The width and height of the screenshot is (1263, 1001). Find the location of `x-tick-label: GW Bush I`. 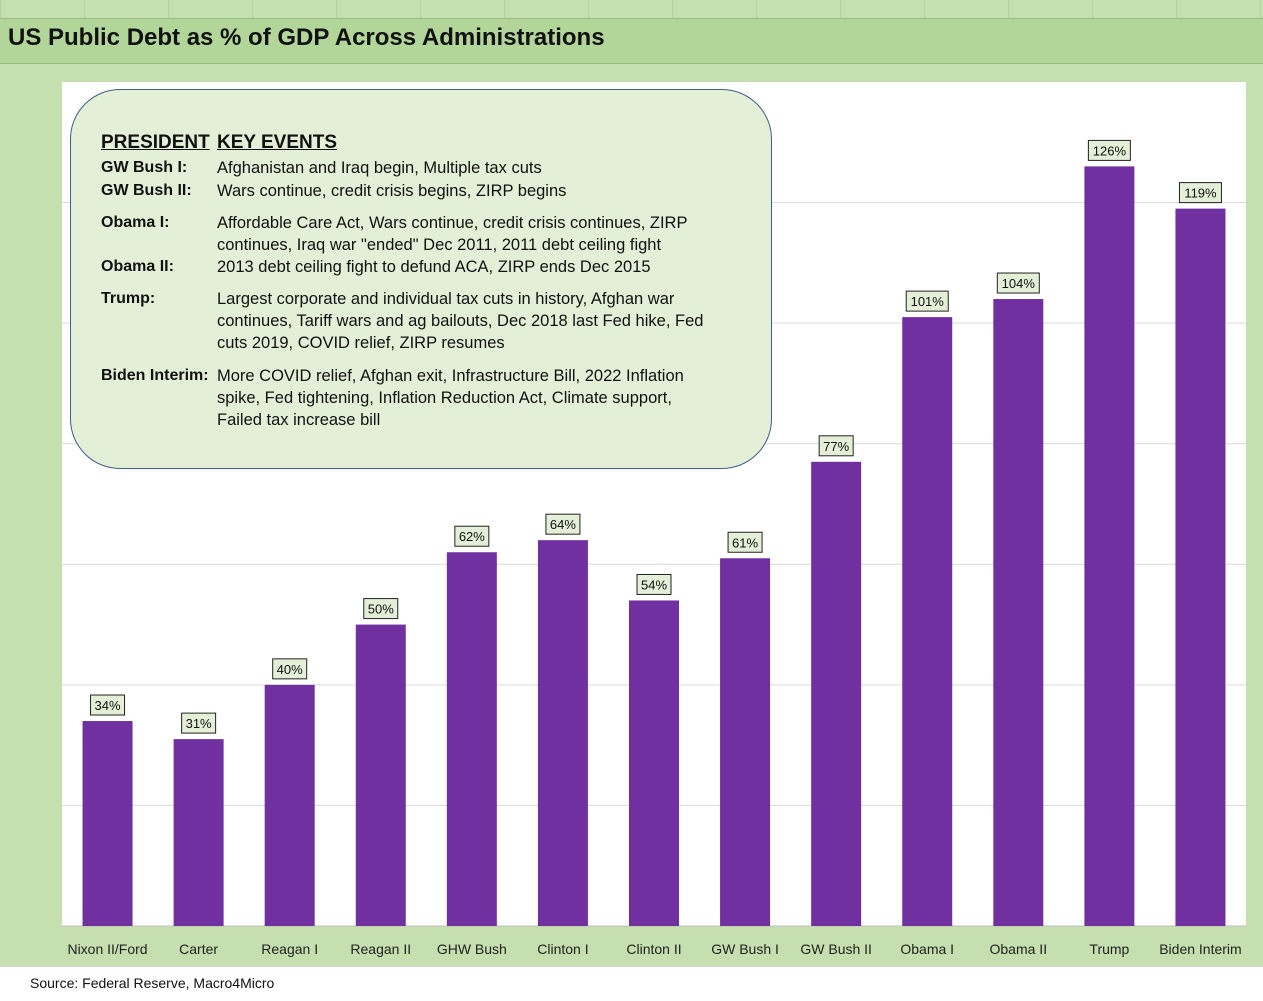

x-tick-label: GW Bush I is located at coordinates (745, 949).